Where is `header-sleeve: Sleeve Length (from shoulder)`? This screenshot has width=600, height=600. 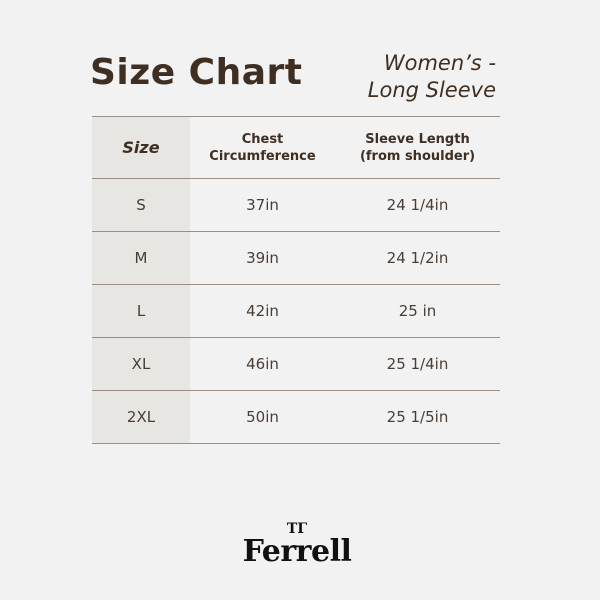
header-sleeve: Sleeve Length (from shoulder) is located at coordinates (417, 147).